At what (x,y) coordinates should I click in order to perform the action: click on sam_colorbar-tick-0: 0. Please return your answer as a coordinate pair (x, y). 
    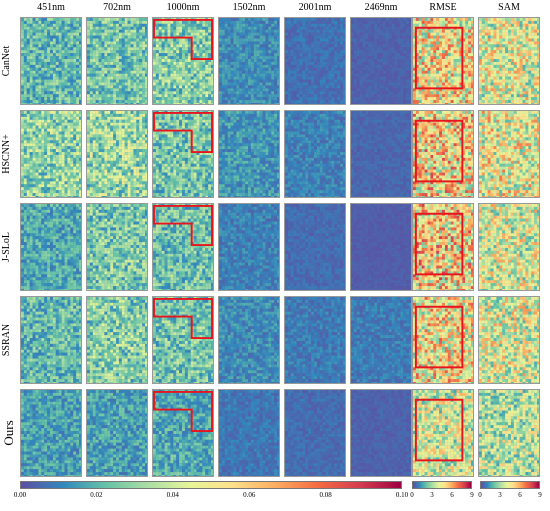
    Looking at the image, I should click on (480, 495).